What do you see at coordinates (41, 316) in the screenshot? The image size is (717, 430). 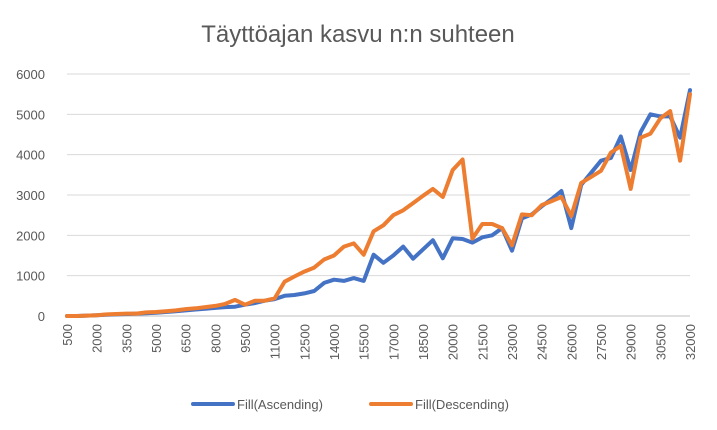 I see `y-tick-label: 0` at bounding box center [41, 316].